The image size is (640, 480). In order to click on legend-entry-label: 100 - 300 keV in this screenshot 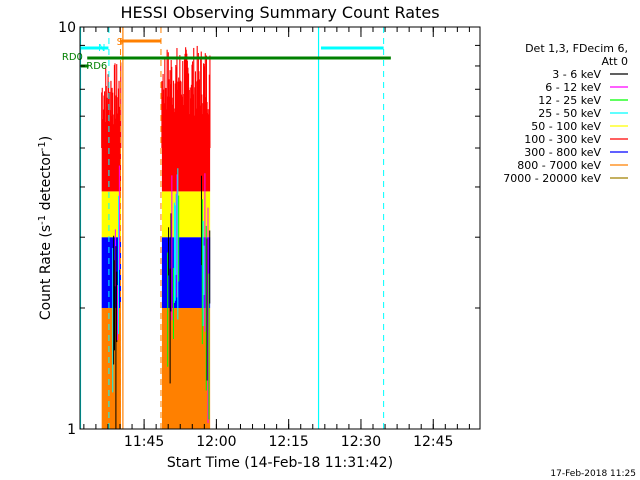, I will do `click(562, 139)`.